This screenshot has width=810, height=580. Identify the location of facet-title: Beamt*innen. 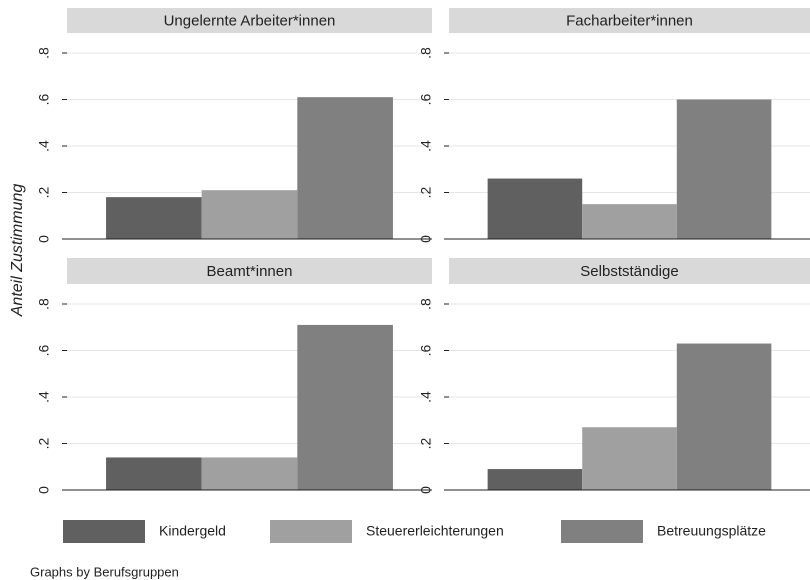
(250, 271).